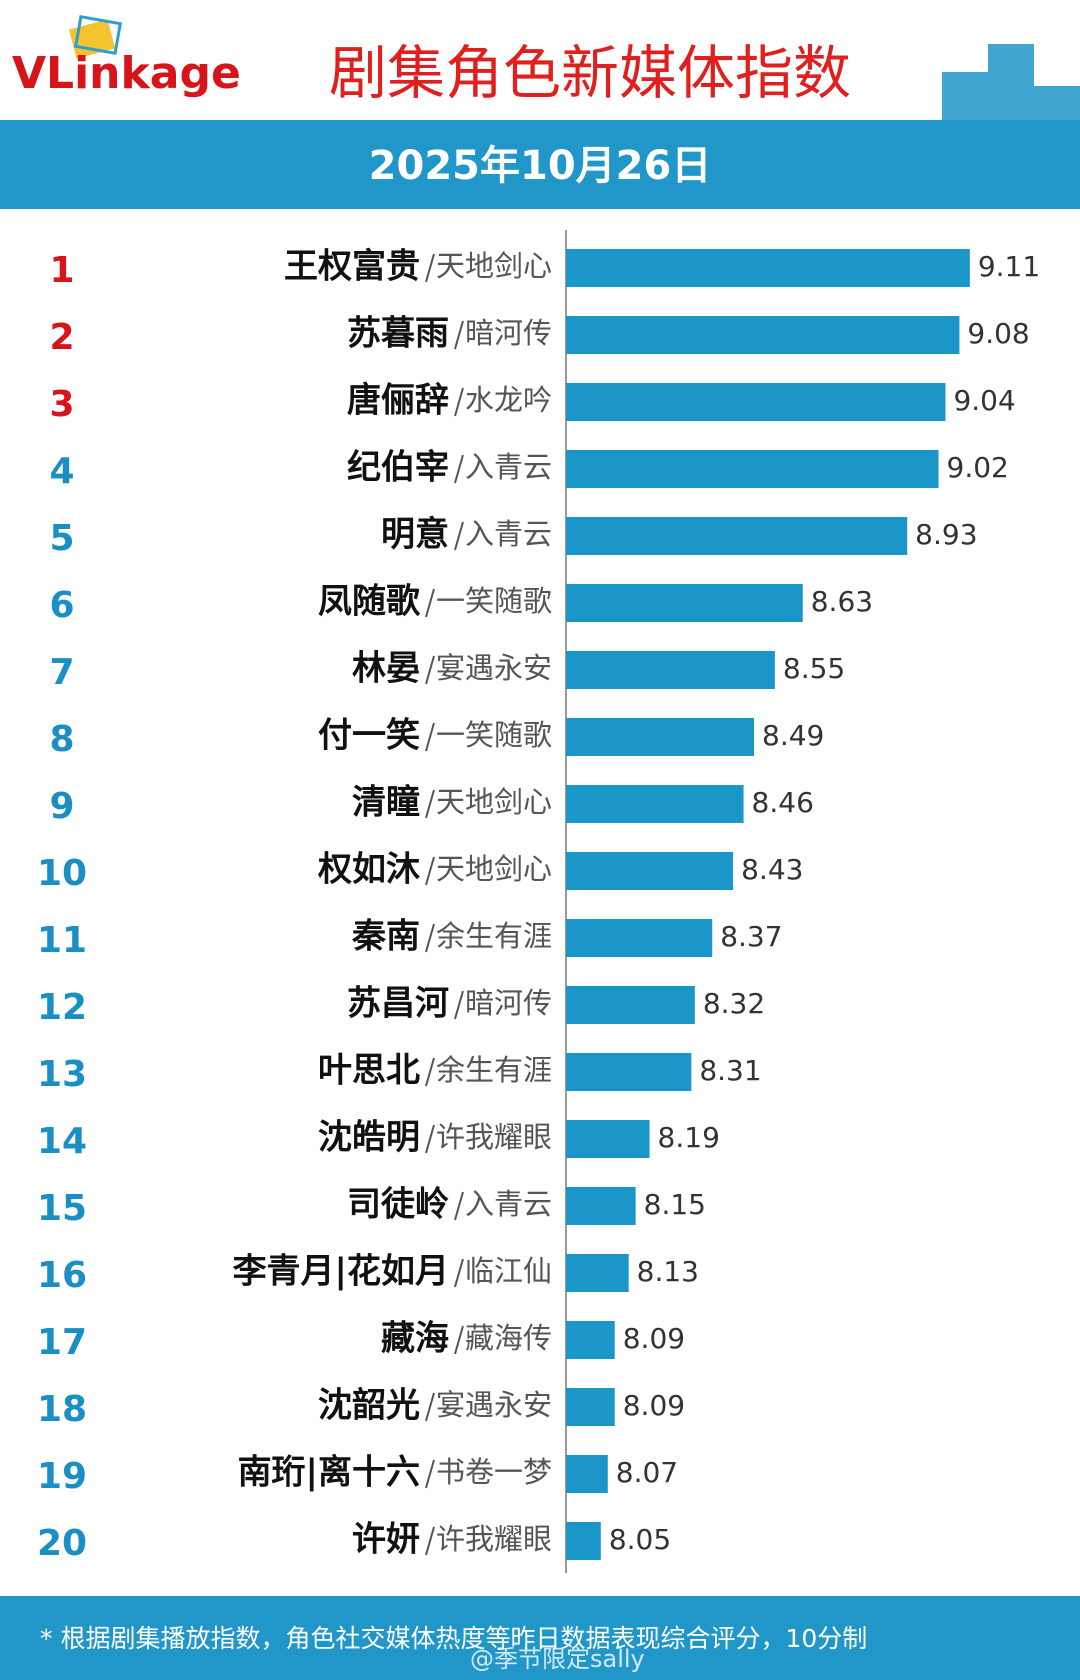 Image resolution: width=1080 pixels, height=1680 pixels. Describe the element at coordinates (734, 1003) in the screenshot. I see `value-label: 8.32` at that location.